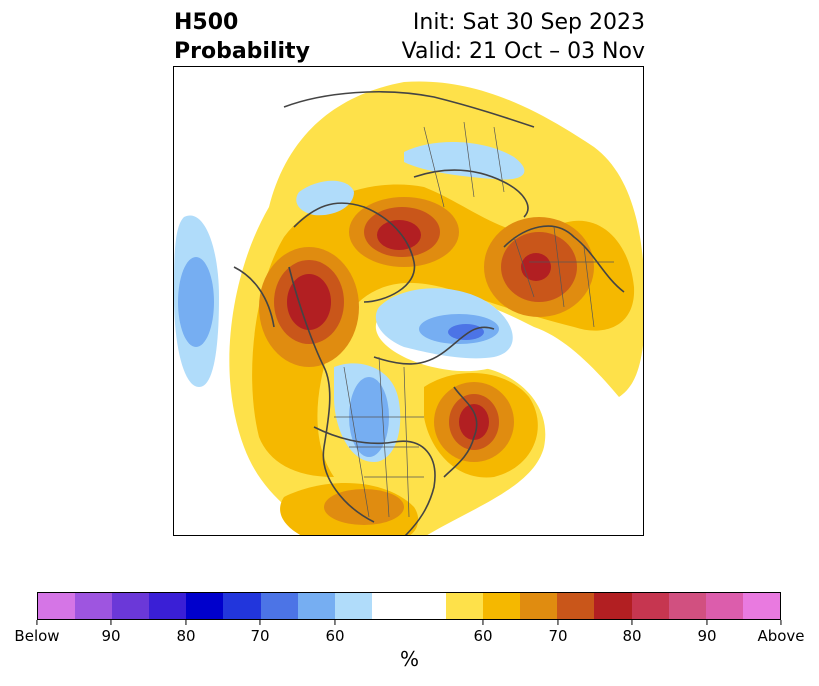 The width and height of the screenshot is (819, 686). I want to click on title-product: Probability, so click(242, 51).